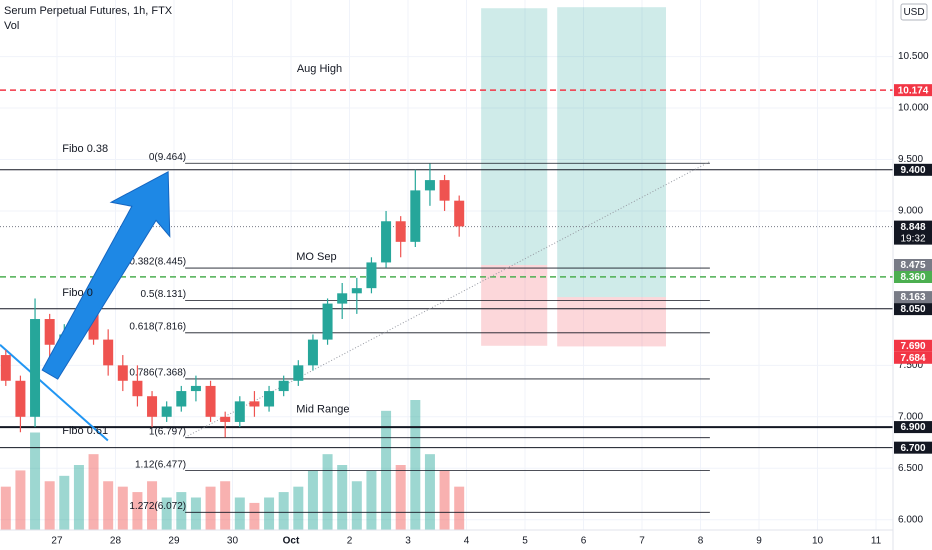 The width and height of the screenshot is (932, 550). I want to click on price-label: 6.900, so click(912, 427).